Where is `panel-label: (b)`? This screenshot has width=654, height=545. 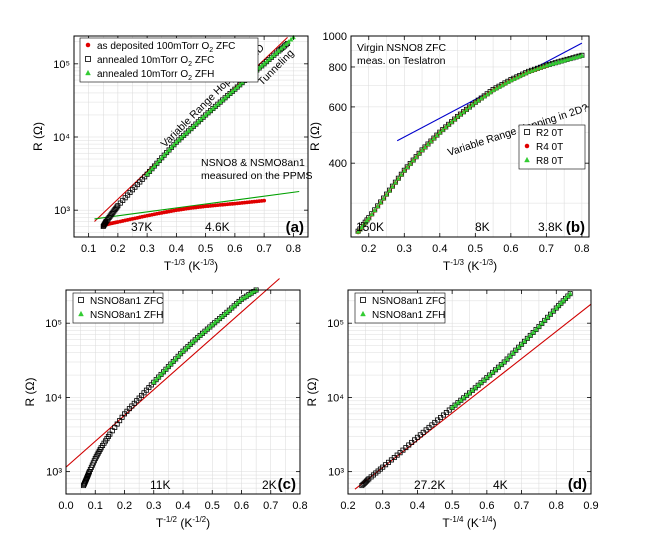
panel-label: (b) is located at coordinates (575, 227).